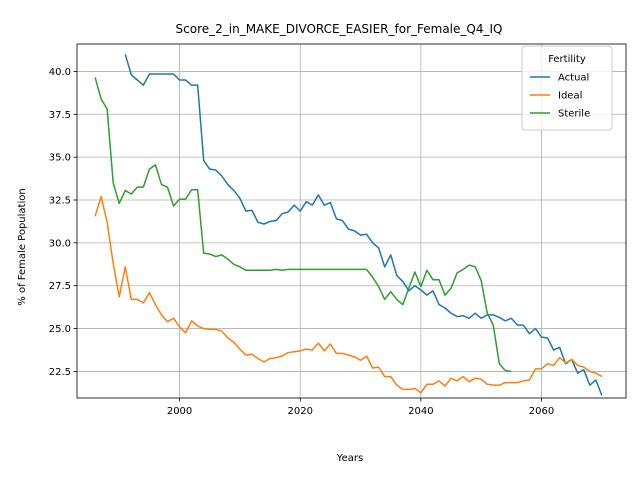  I want to click on y-tick-label: 30.0, so click(60, 243).